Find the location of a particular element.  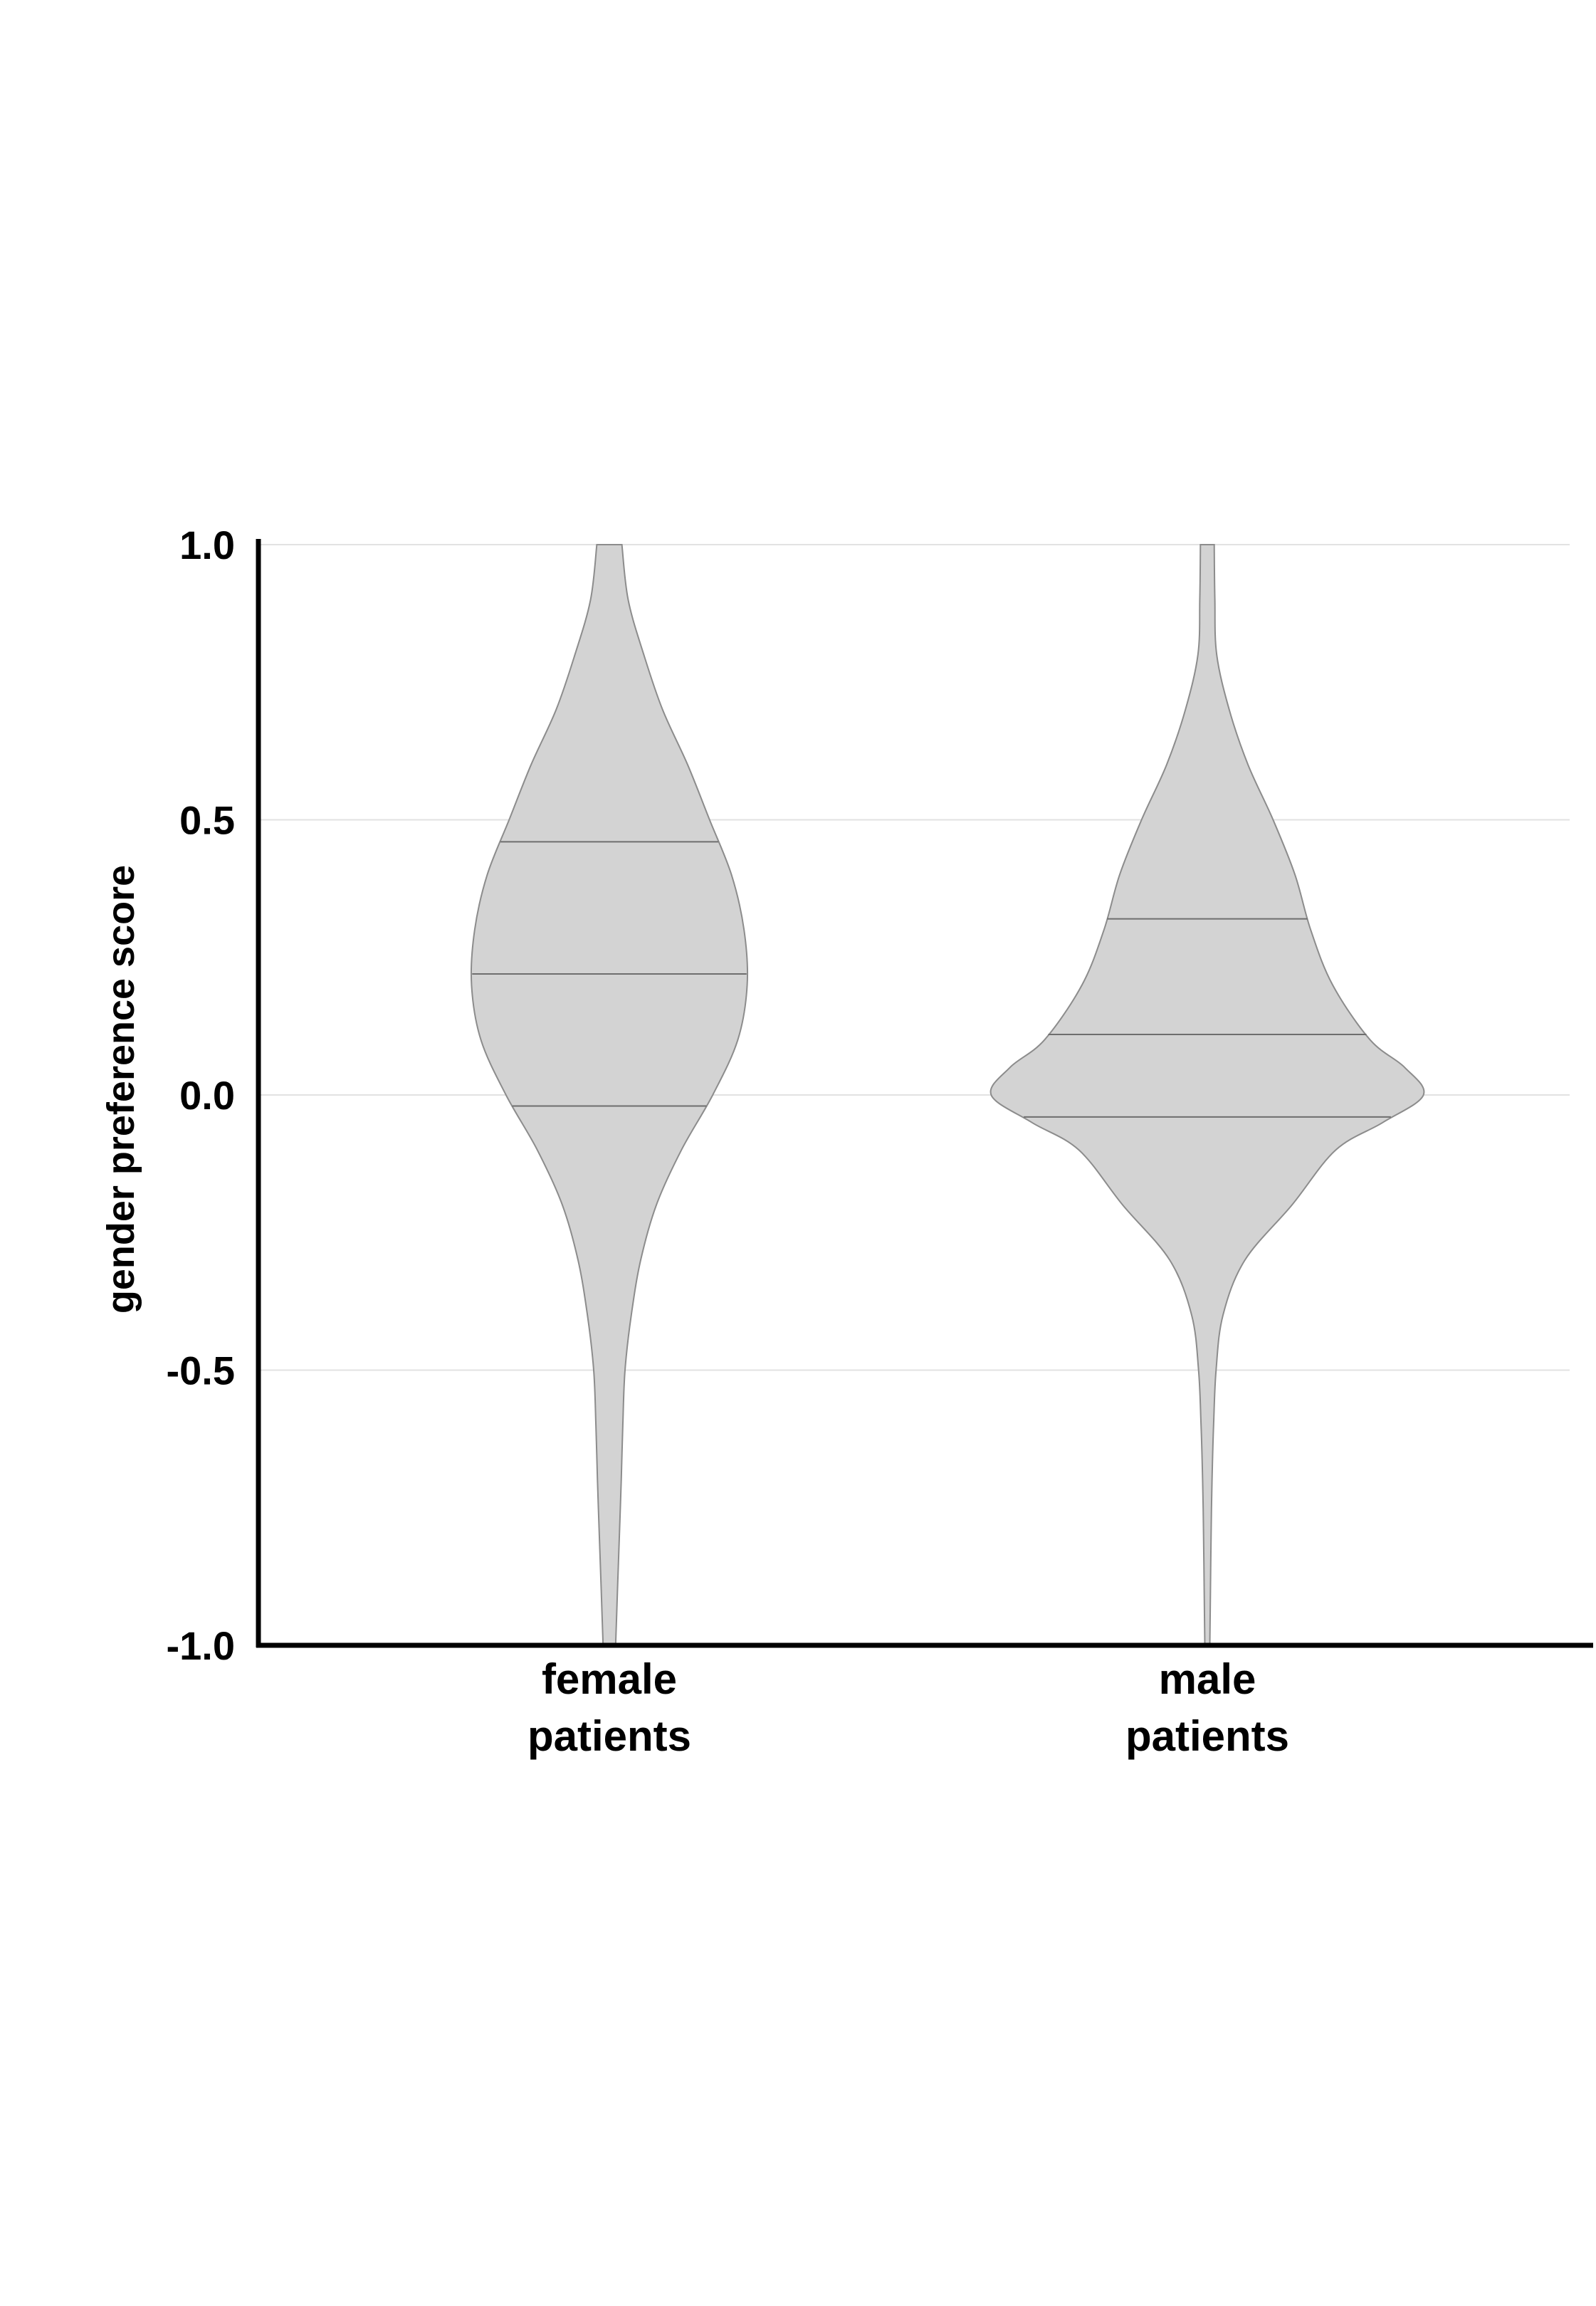

violin-female-patients is located at coordinates (609, 1095).